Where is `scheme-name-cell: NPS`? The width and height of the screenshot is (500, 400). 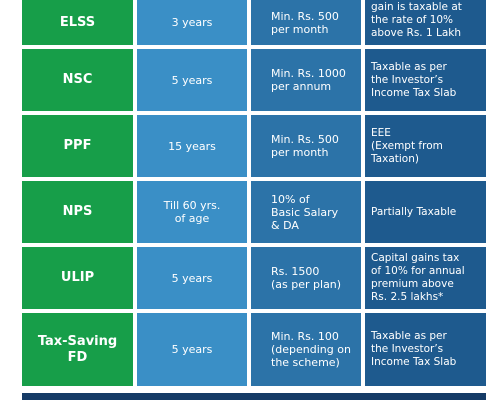
scheme-name-cell: NPS is located at coordinates (77, 212).